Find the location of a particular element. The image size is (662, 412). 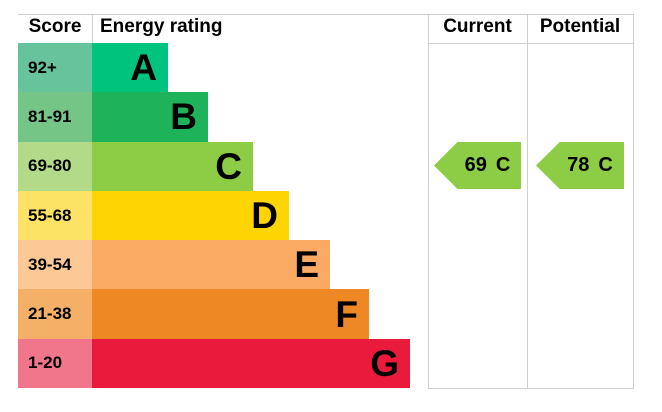

band-row-e: 39-54 E is located at coordinates (325, 265).